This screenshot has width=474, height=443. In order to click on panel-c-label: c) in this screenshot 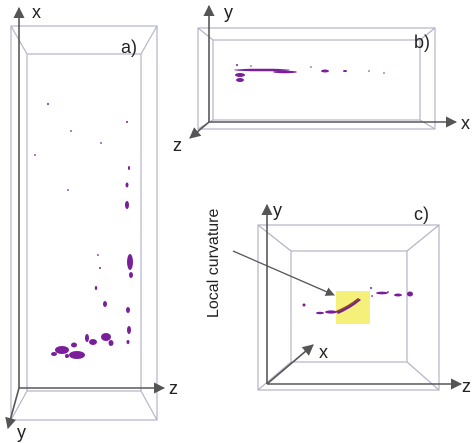, I will do `click(421, 214)`.